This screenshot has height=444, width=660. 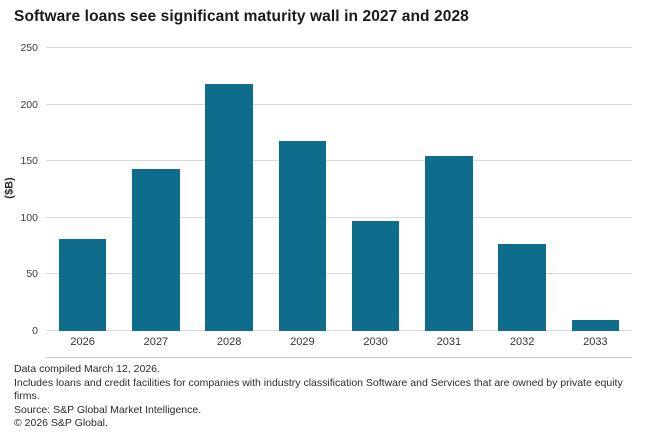 What do you see at coordinates (595, 325) in the screenshot?
I see `bar-2033` at bounding box center [595, 325].